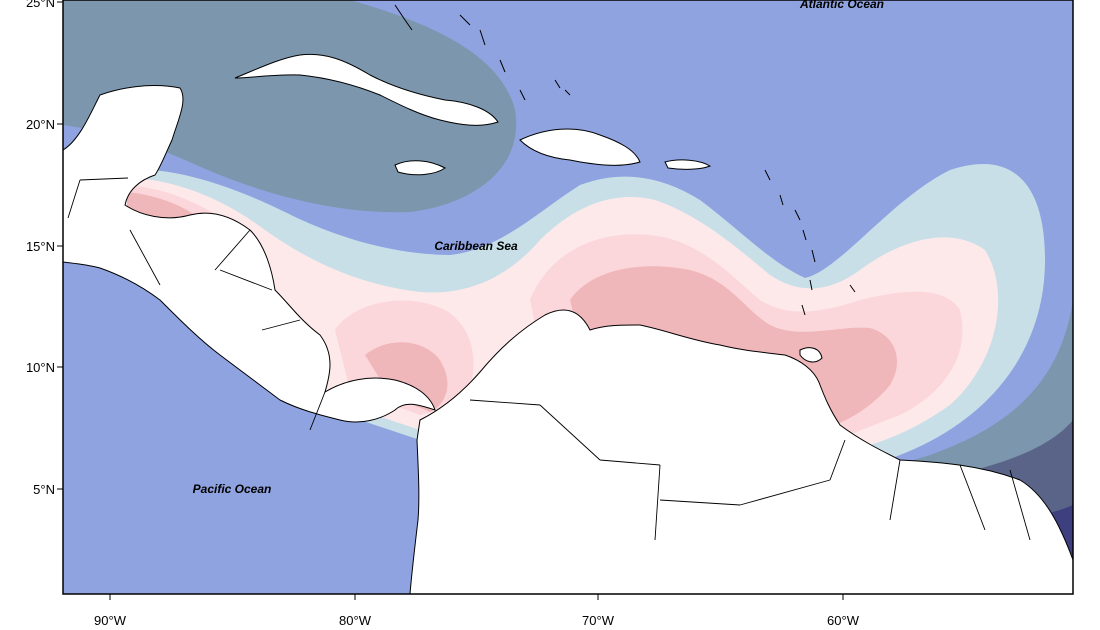 The width and height of the screenshot is (1100, 630). I want to click on land-jamaica, so click(420, 168).